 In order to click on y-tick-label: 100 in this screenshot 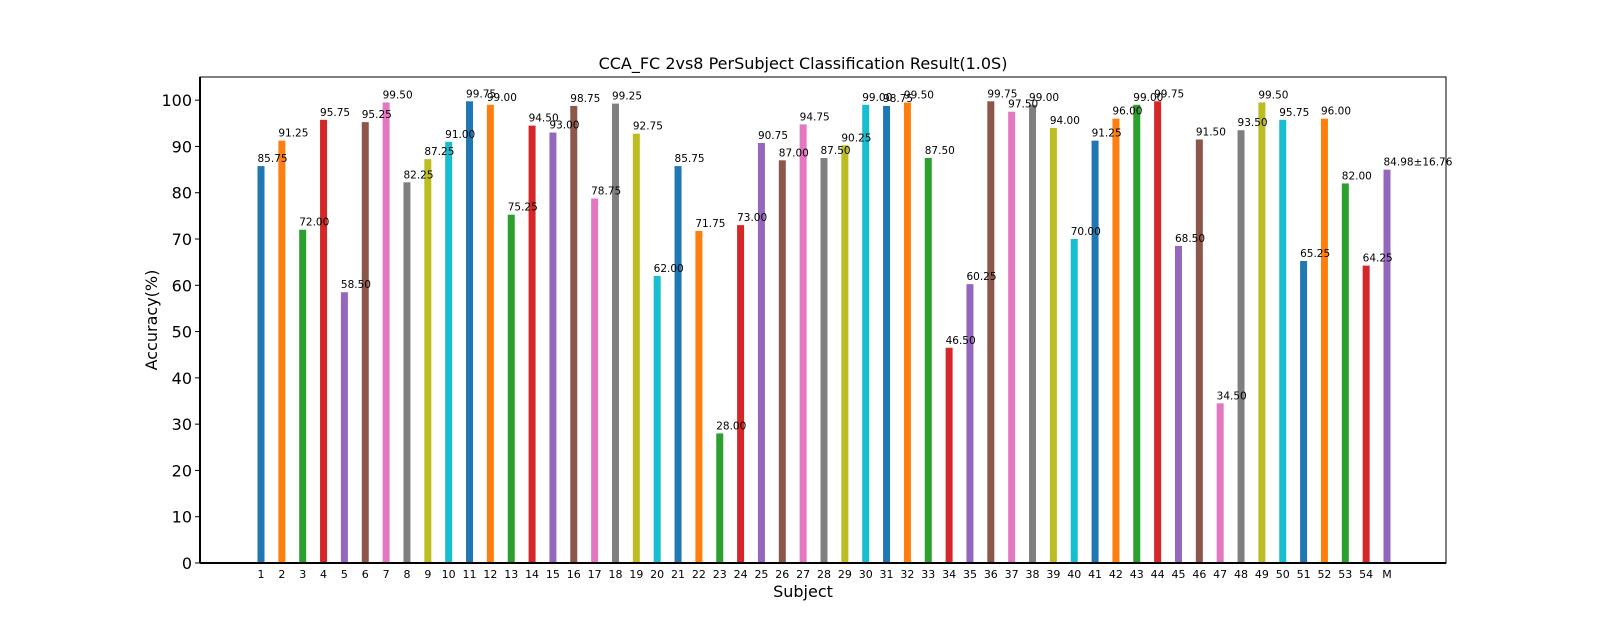, I will do `click(176, 100)`.